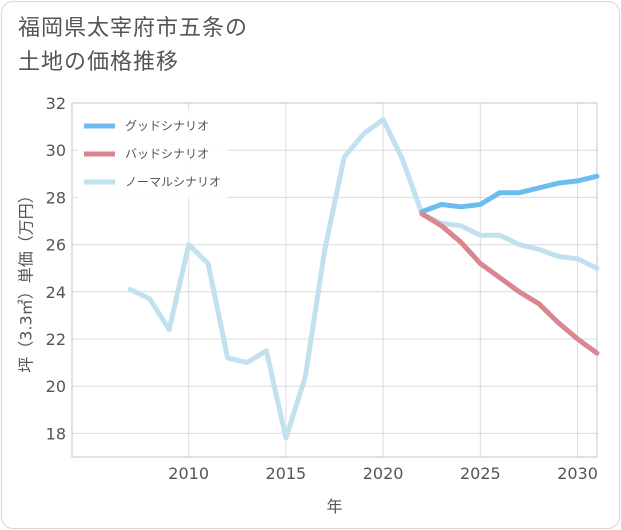 This screenshot has width=621, height=530. I want to click on x-tick-label: 2030, so click(577, 473).